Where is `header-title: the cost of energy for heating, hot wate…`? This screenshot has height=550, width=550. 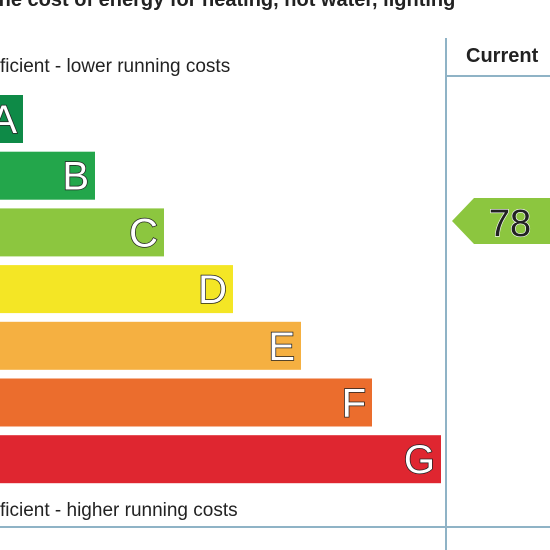
header-title: the cost of energy for heating, hot wate… is located at coordinates (227, 5).